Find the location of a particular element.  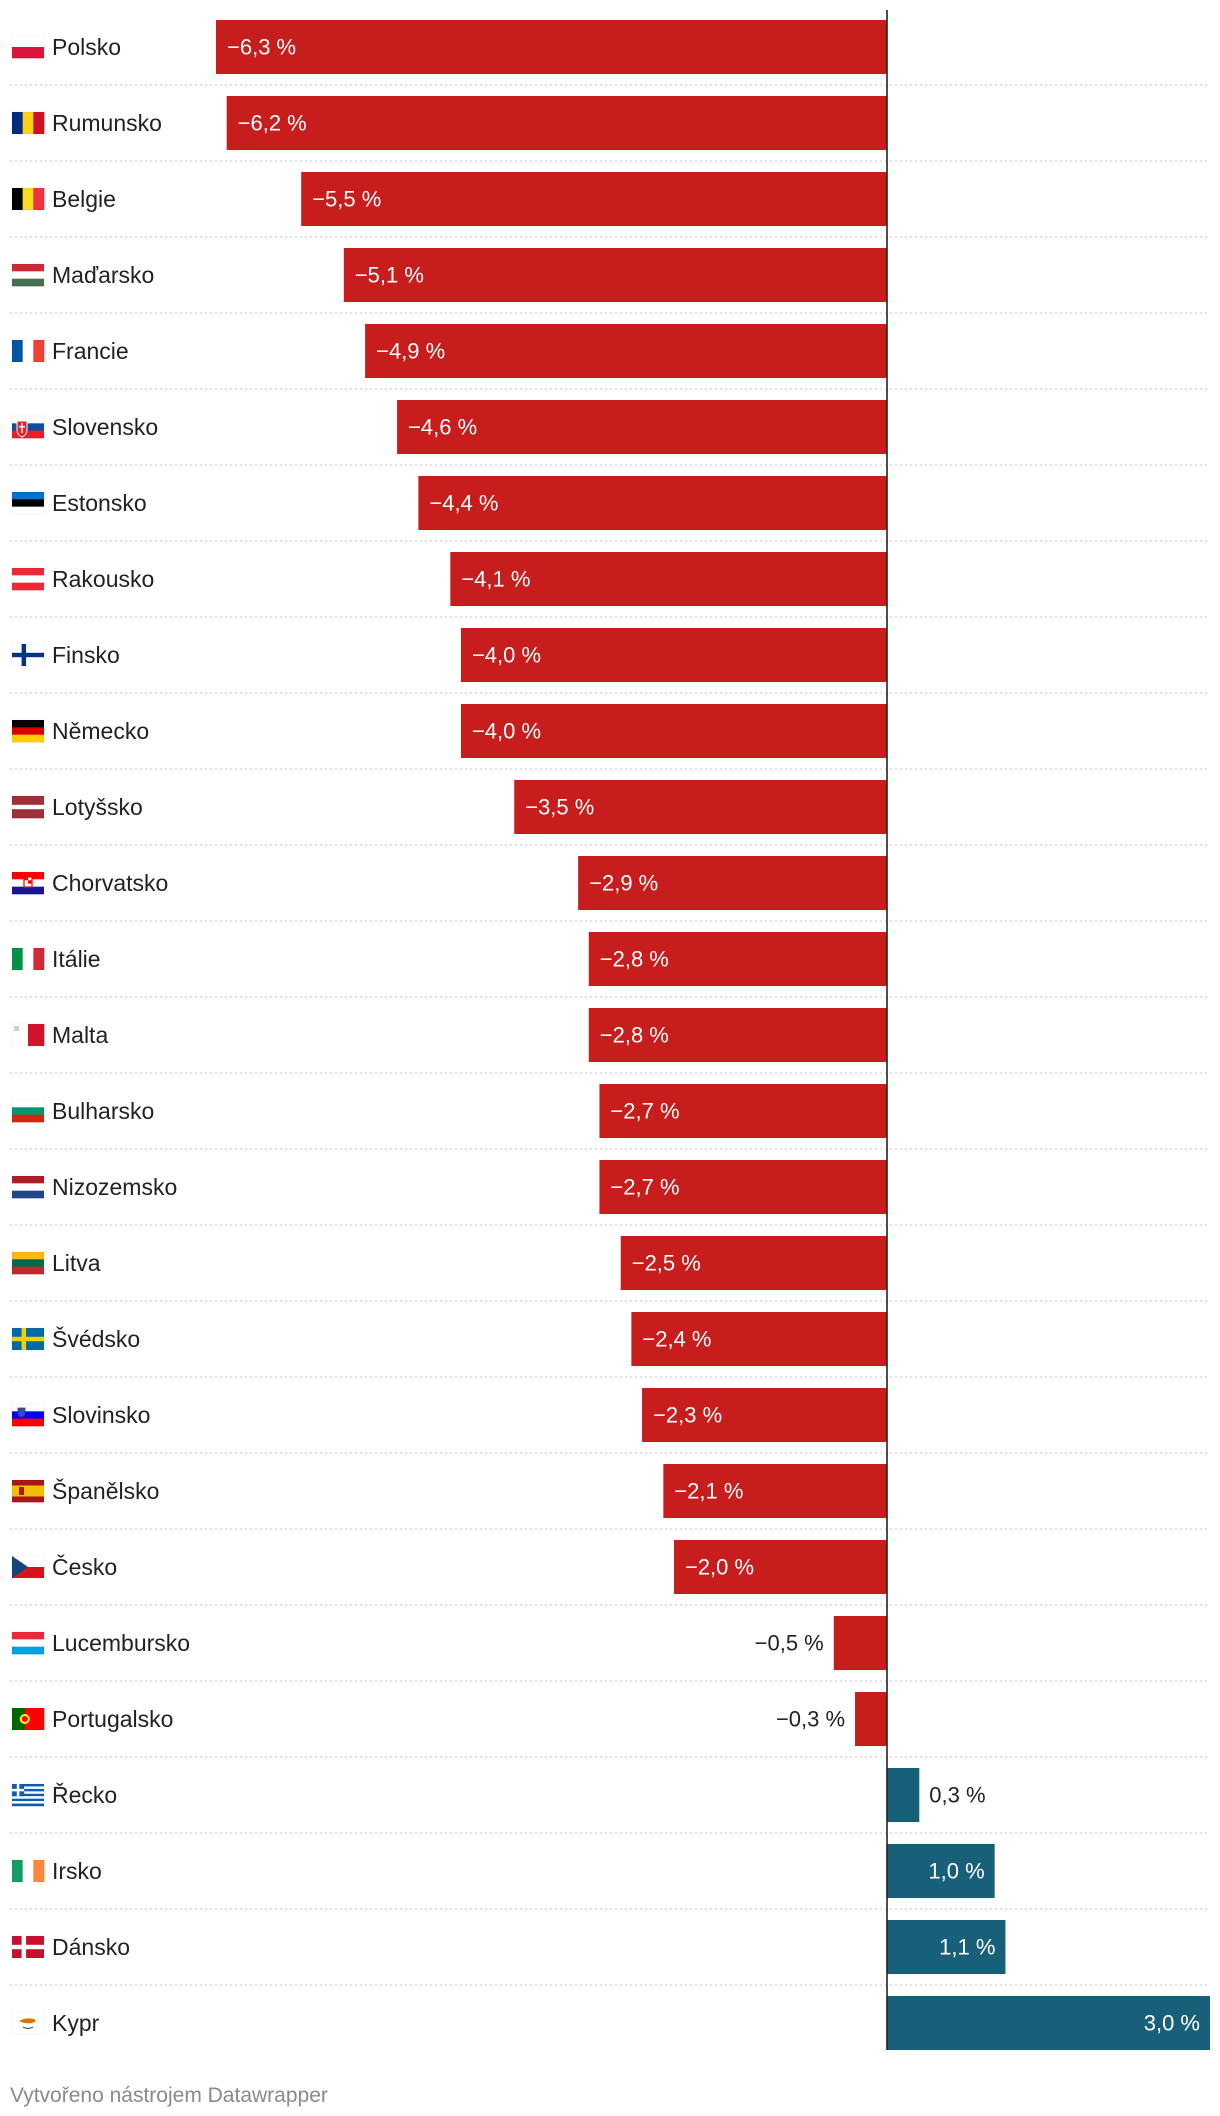

value-label: −2,5 % is located at coordinates (666, 1263).